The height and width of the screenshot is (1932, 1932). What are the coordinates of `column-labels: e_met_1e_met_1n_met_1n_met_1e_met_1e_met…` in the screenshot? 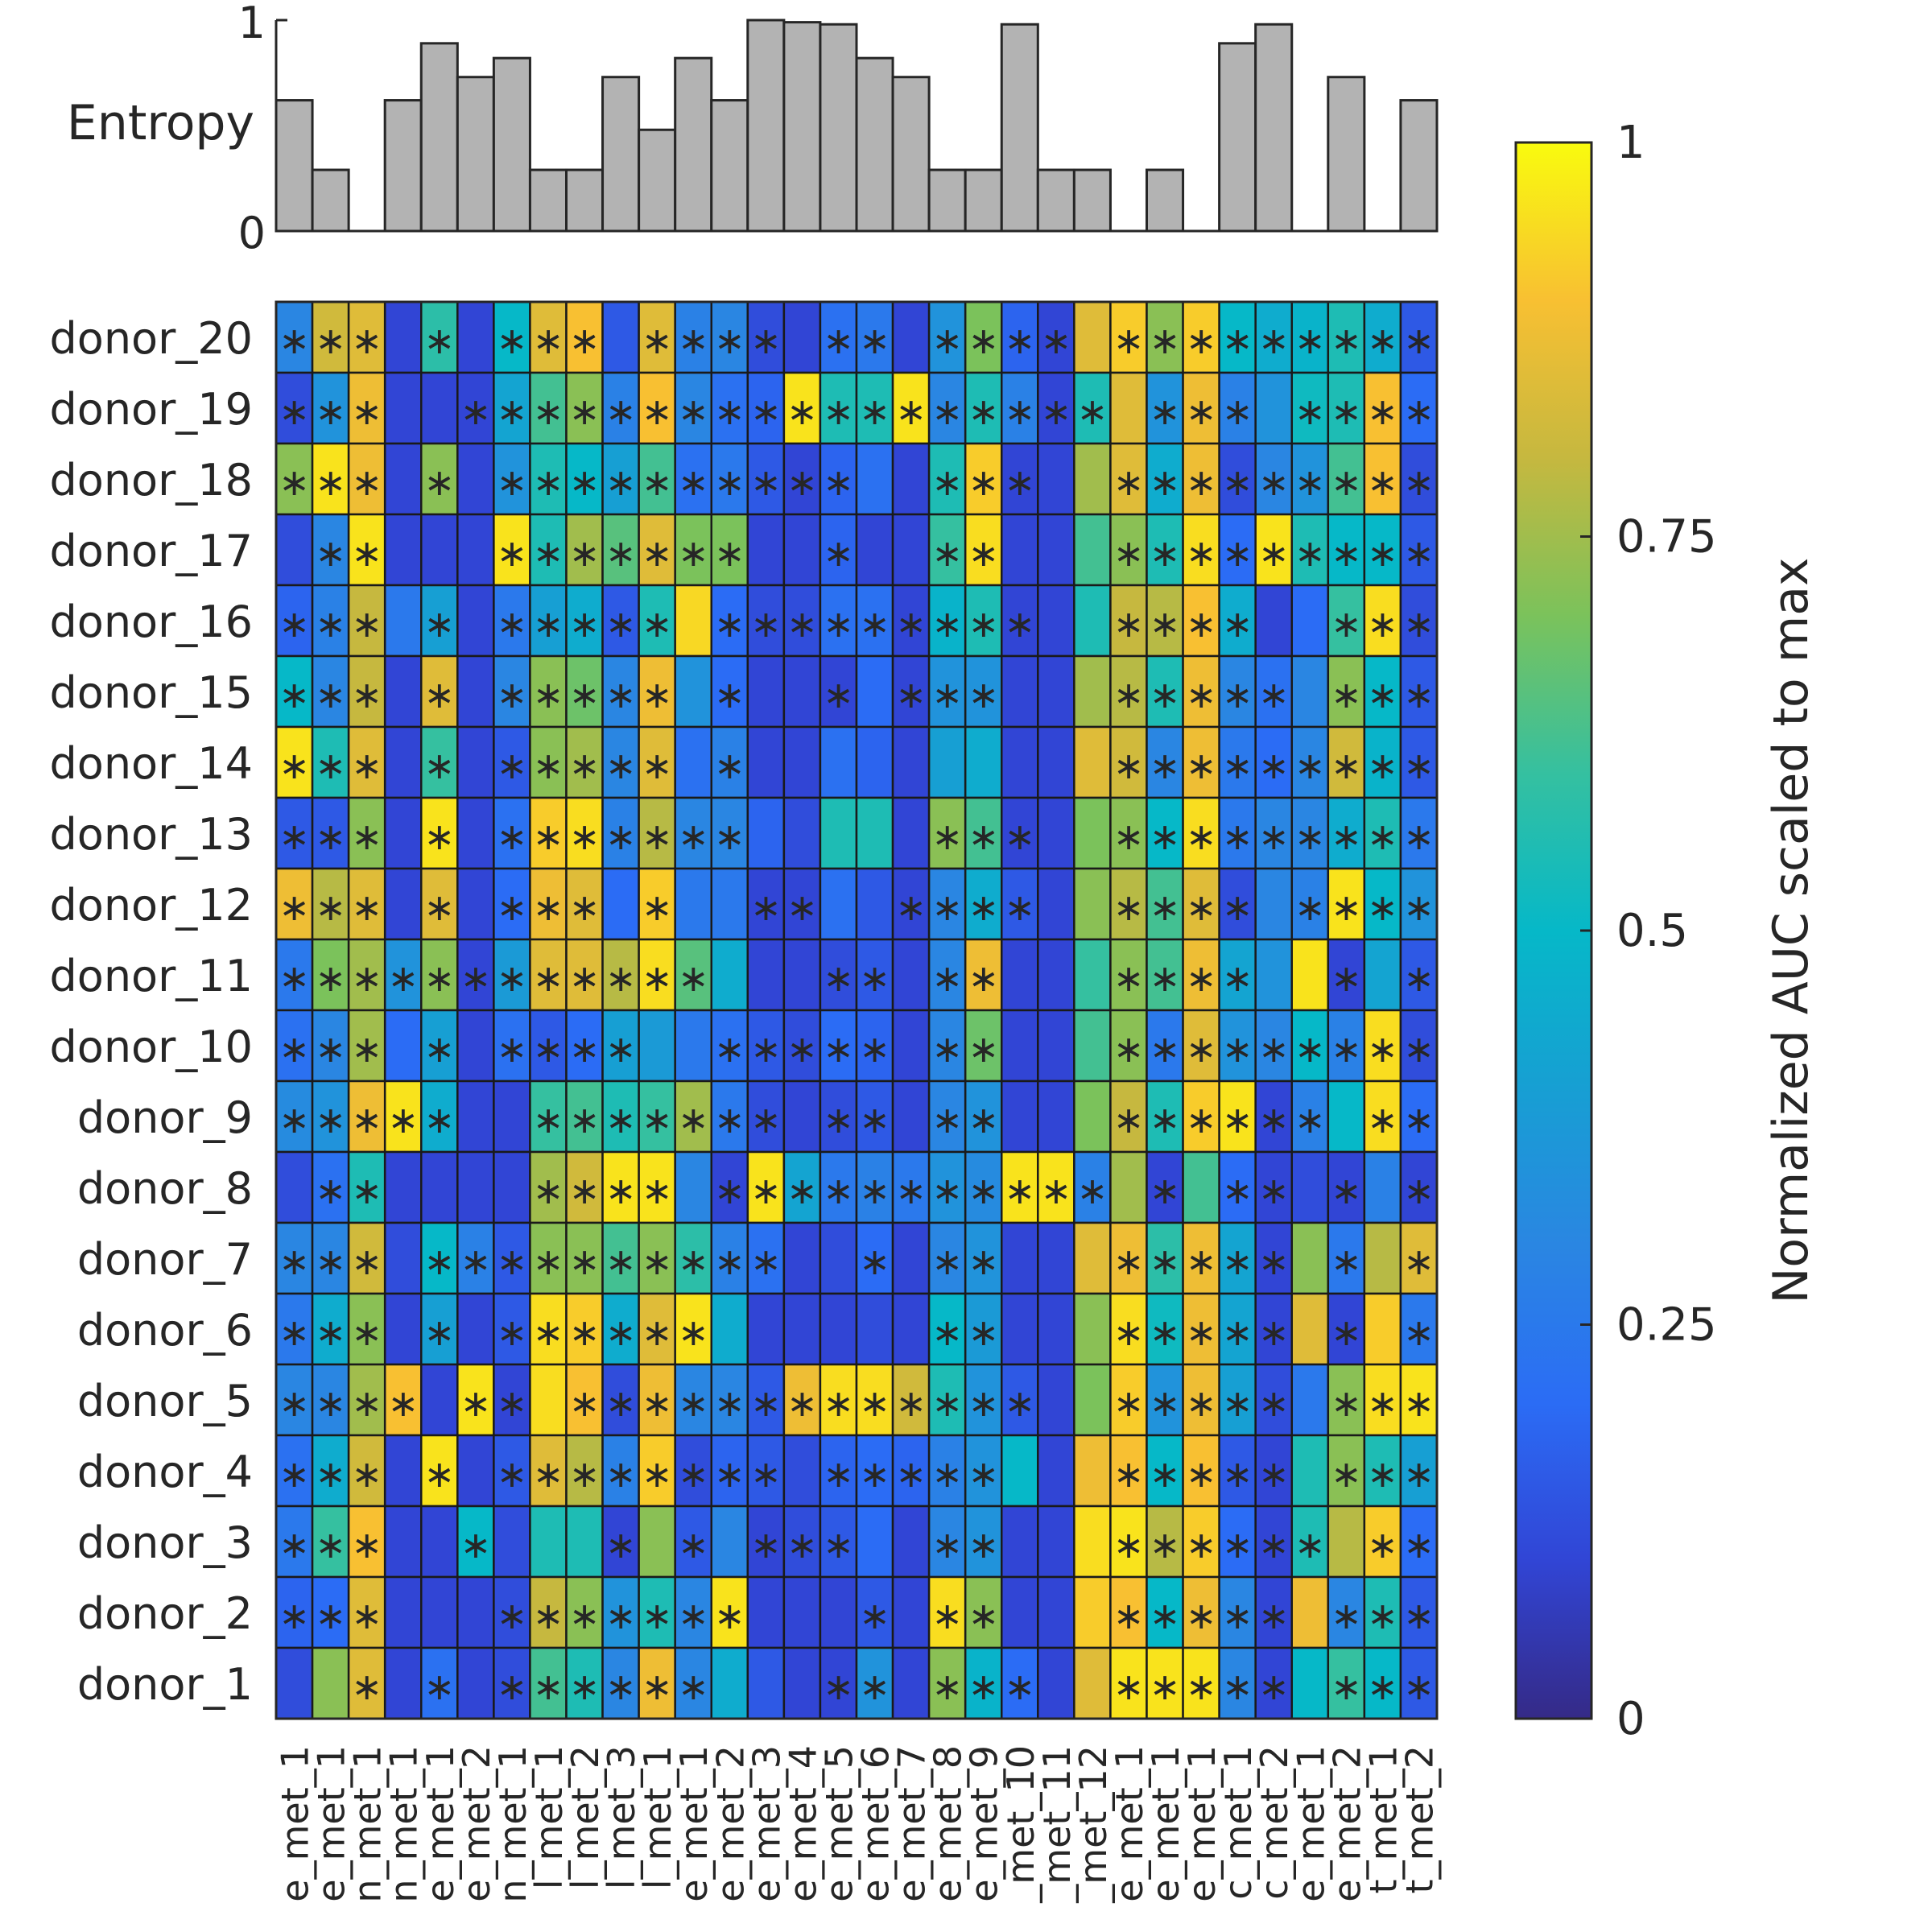 It's located at (858, 1824).